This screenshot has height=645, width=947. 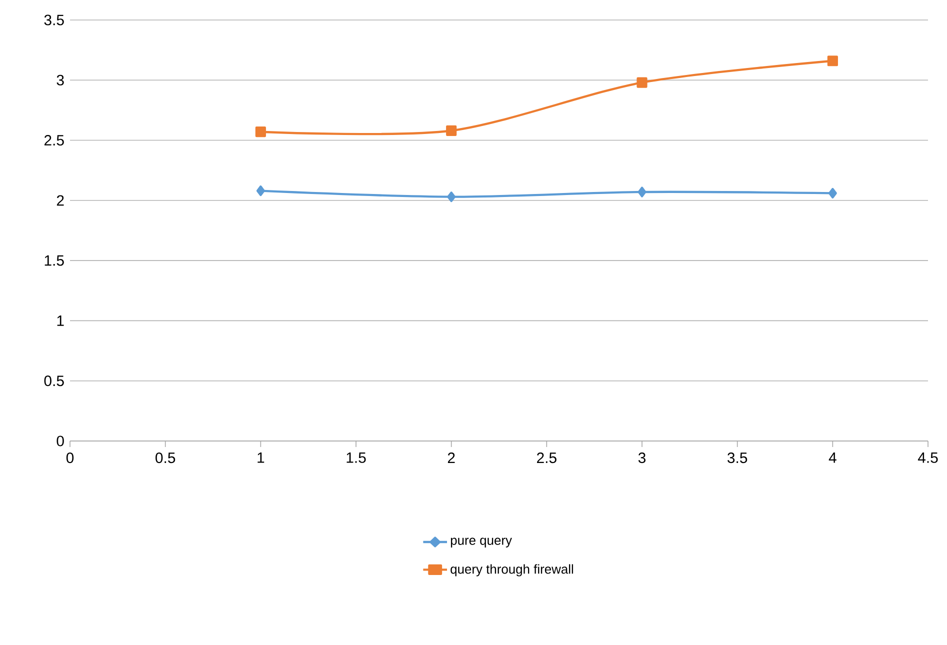 What do you see at coordinates (54, 260) in the screenshot?
I see `y-tick-label: 1.5` at bounding box center [54, 260].